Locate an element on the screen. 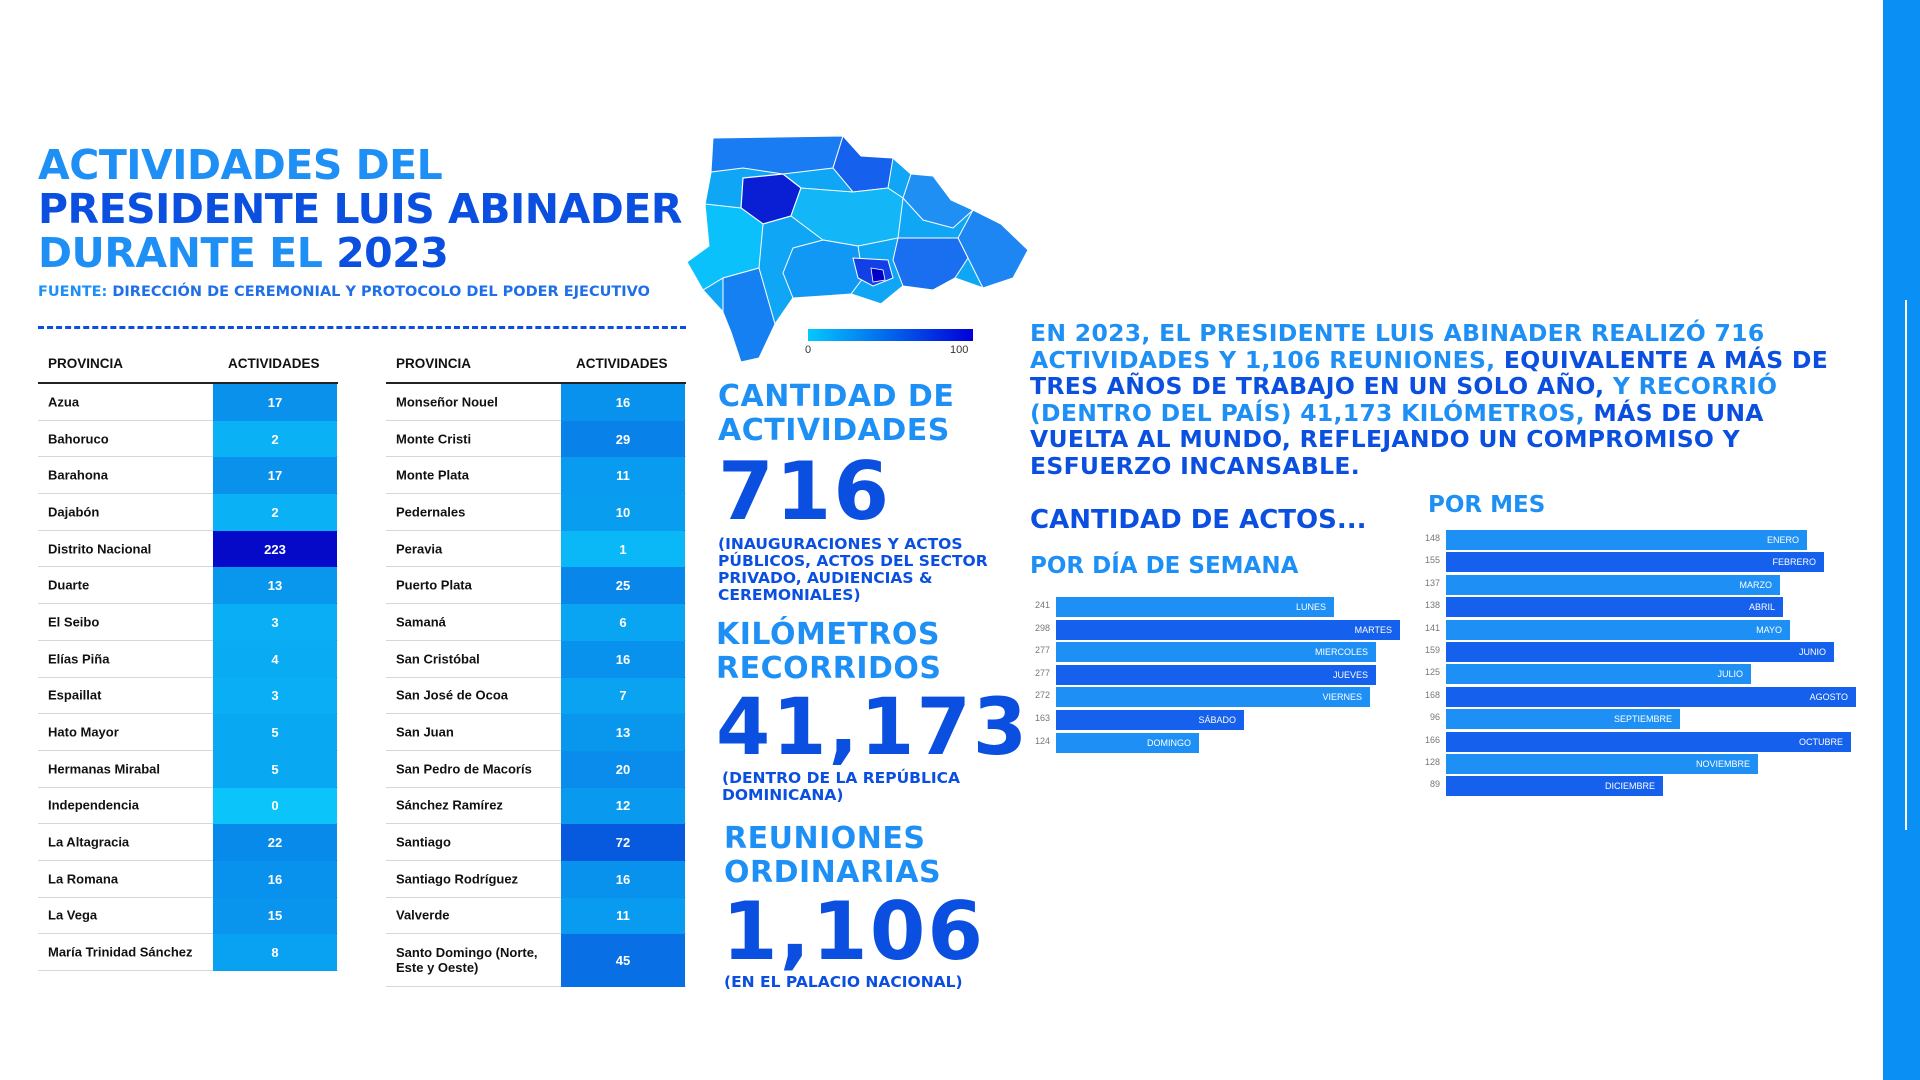 This screenshot has height=1080, width=1920. month-row: 168 AGOSTO is located at coordinates (1640, 696).